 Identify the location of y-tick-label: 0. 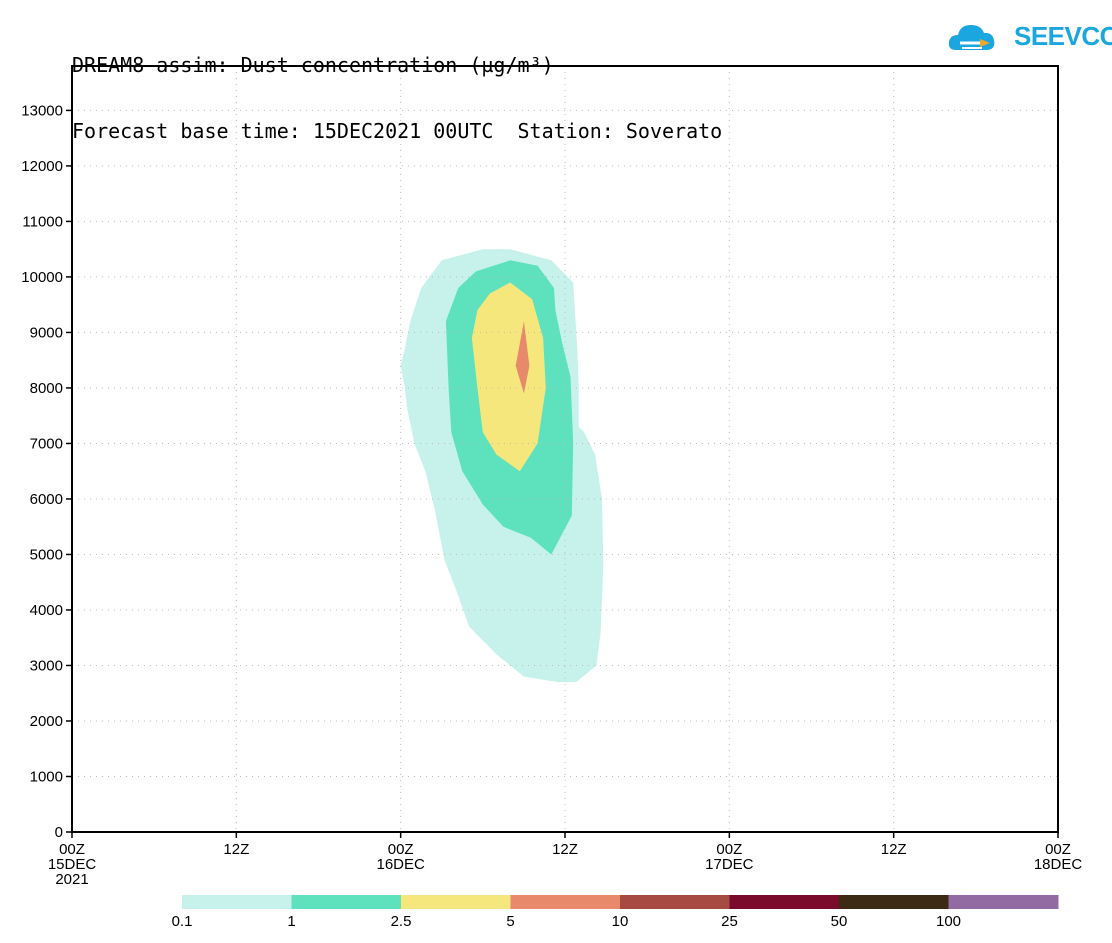
(59, 832).